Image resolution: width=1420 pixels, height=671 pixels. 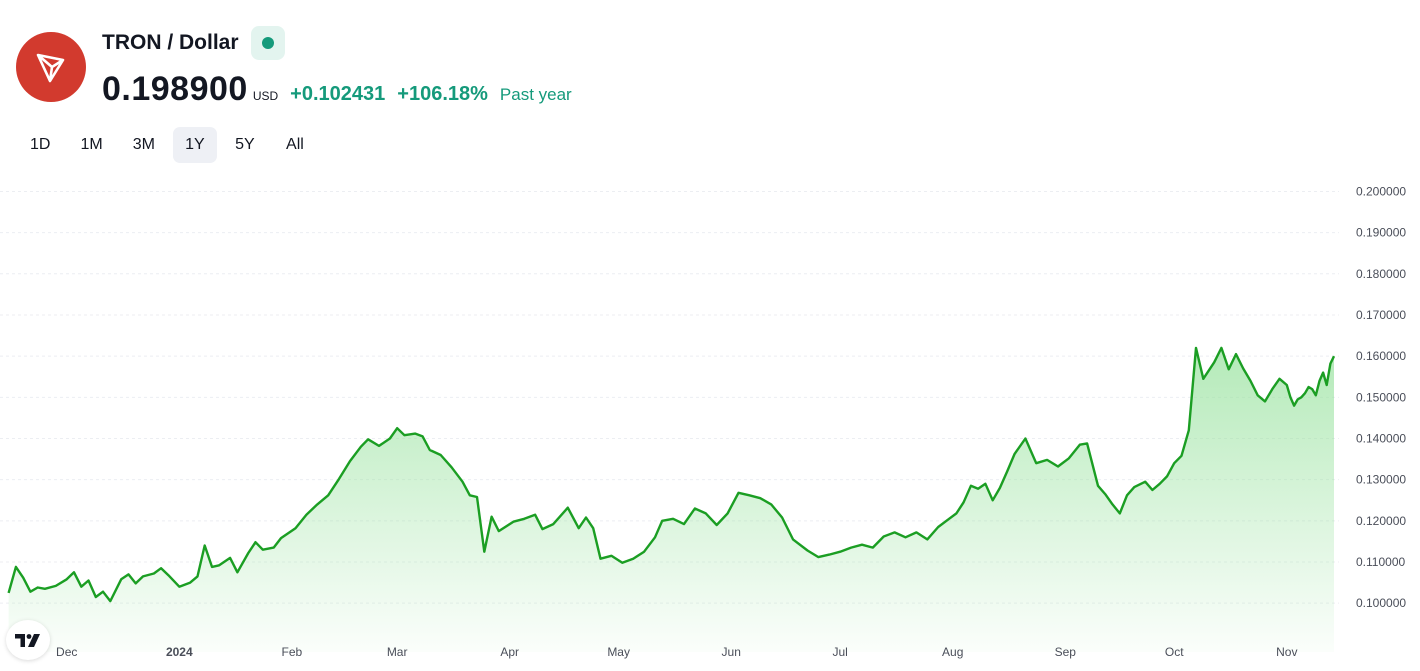 I want to click on x-tick-label: Jun, so click(x=731, y=652).